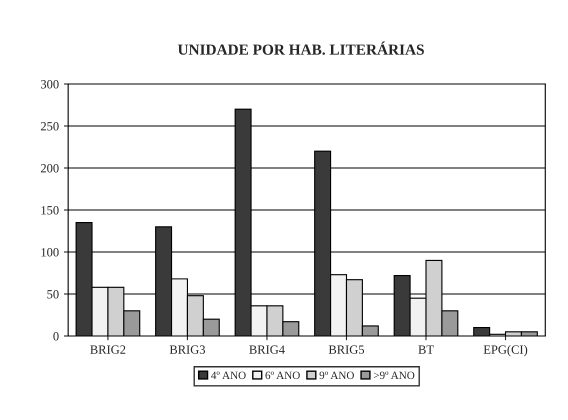  What do you see at coordinates (53, 294) in the screenshot?
I see `y-tick-label: 50` at bounding box center [53, 294].